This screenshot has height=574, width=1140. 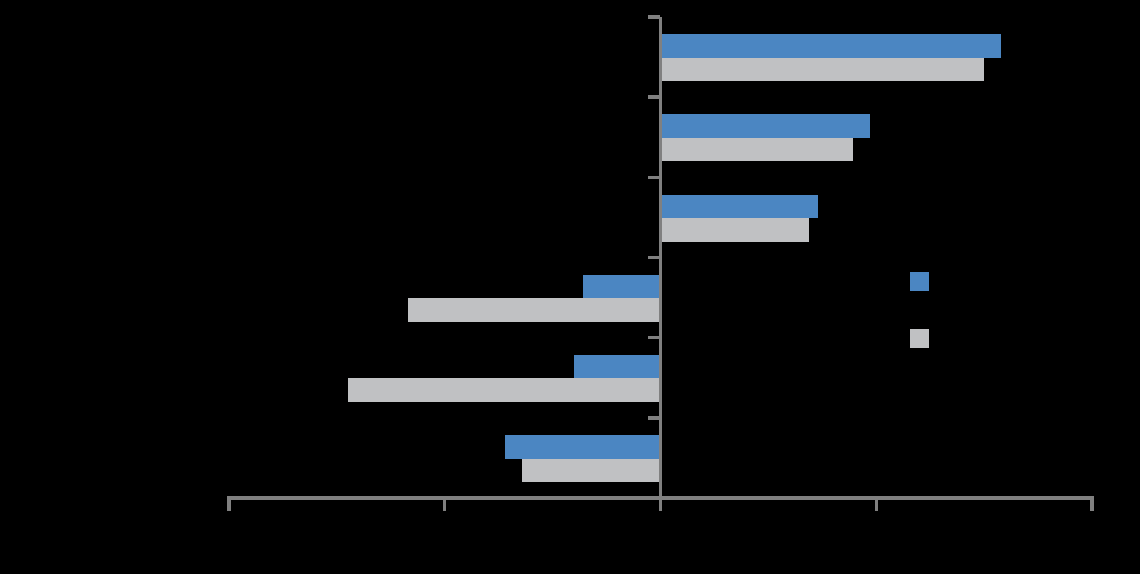 I want to click on y-axis-line, so click(x=660, y=259).